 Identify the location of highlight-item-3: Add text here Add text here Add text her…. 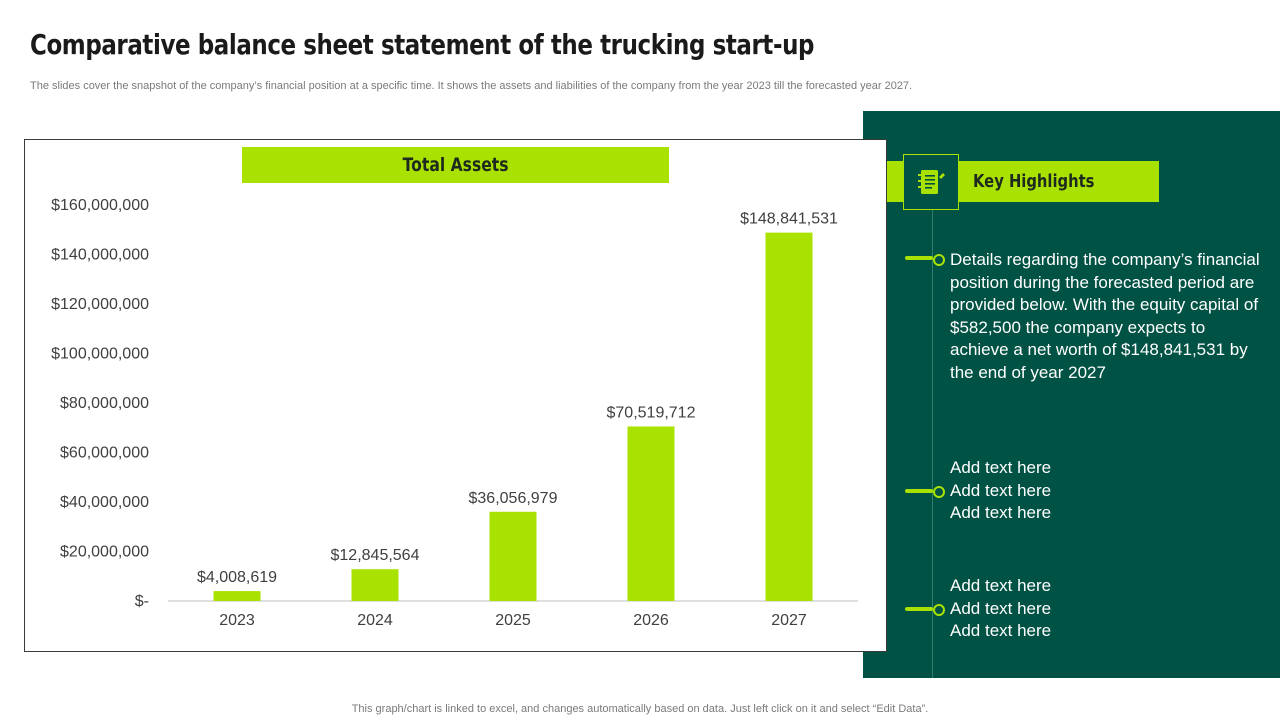
(1106, 609).